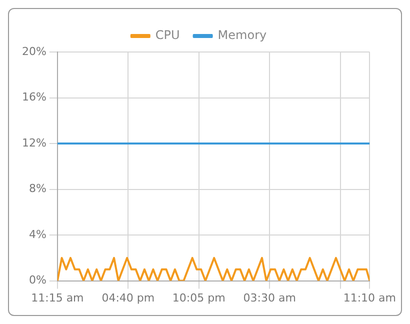 This screenshot has height=324, width=410. What do you see at coordinates (34, 143) in the screenshot?
I see `y-tick-label: 12%` at bounding box center [34, 143].